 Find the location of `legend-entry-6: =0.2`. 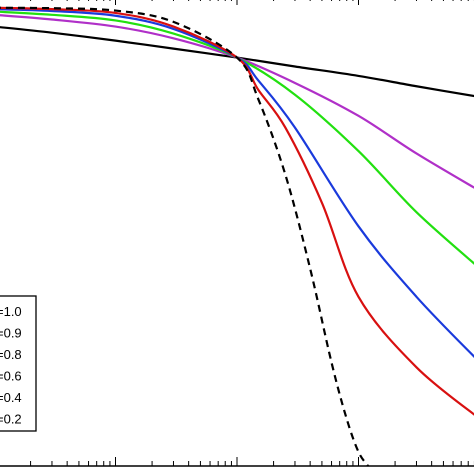

legend-entry-6: =0.2 is located at coordinates (11, 419).